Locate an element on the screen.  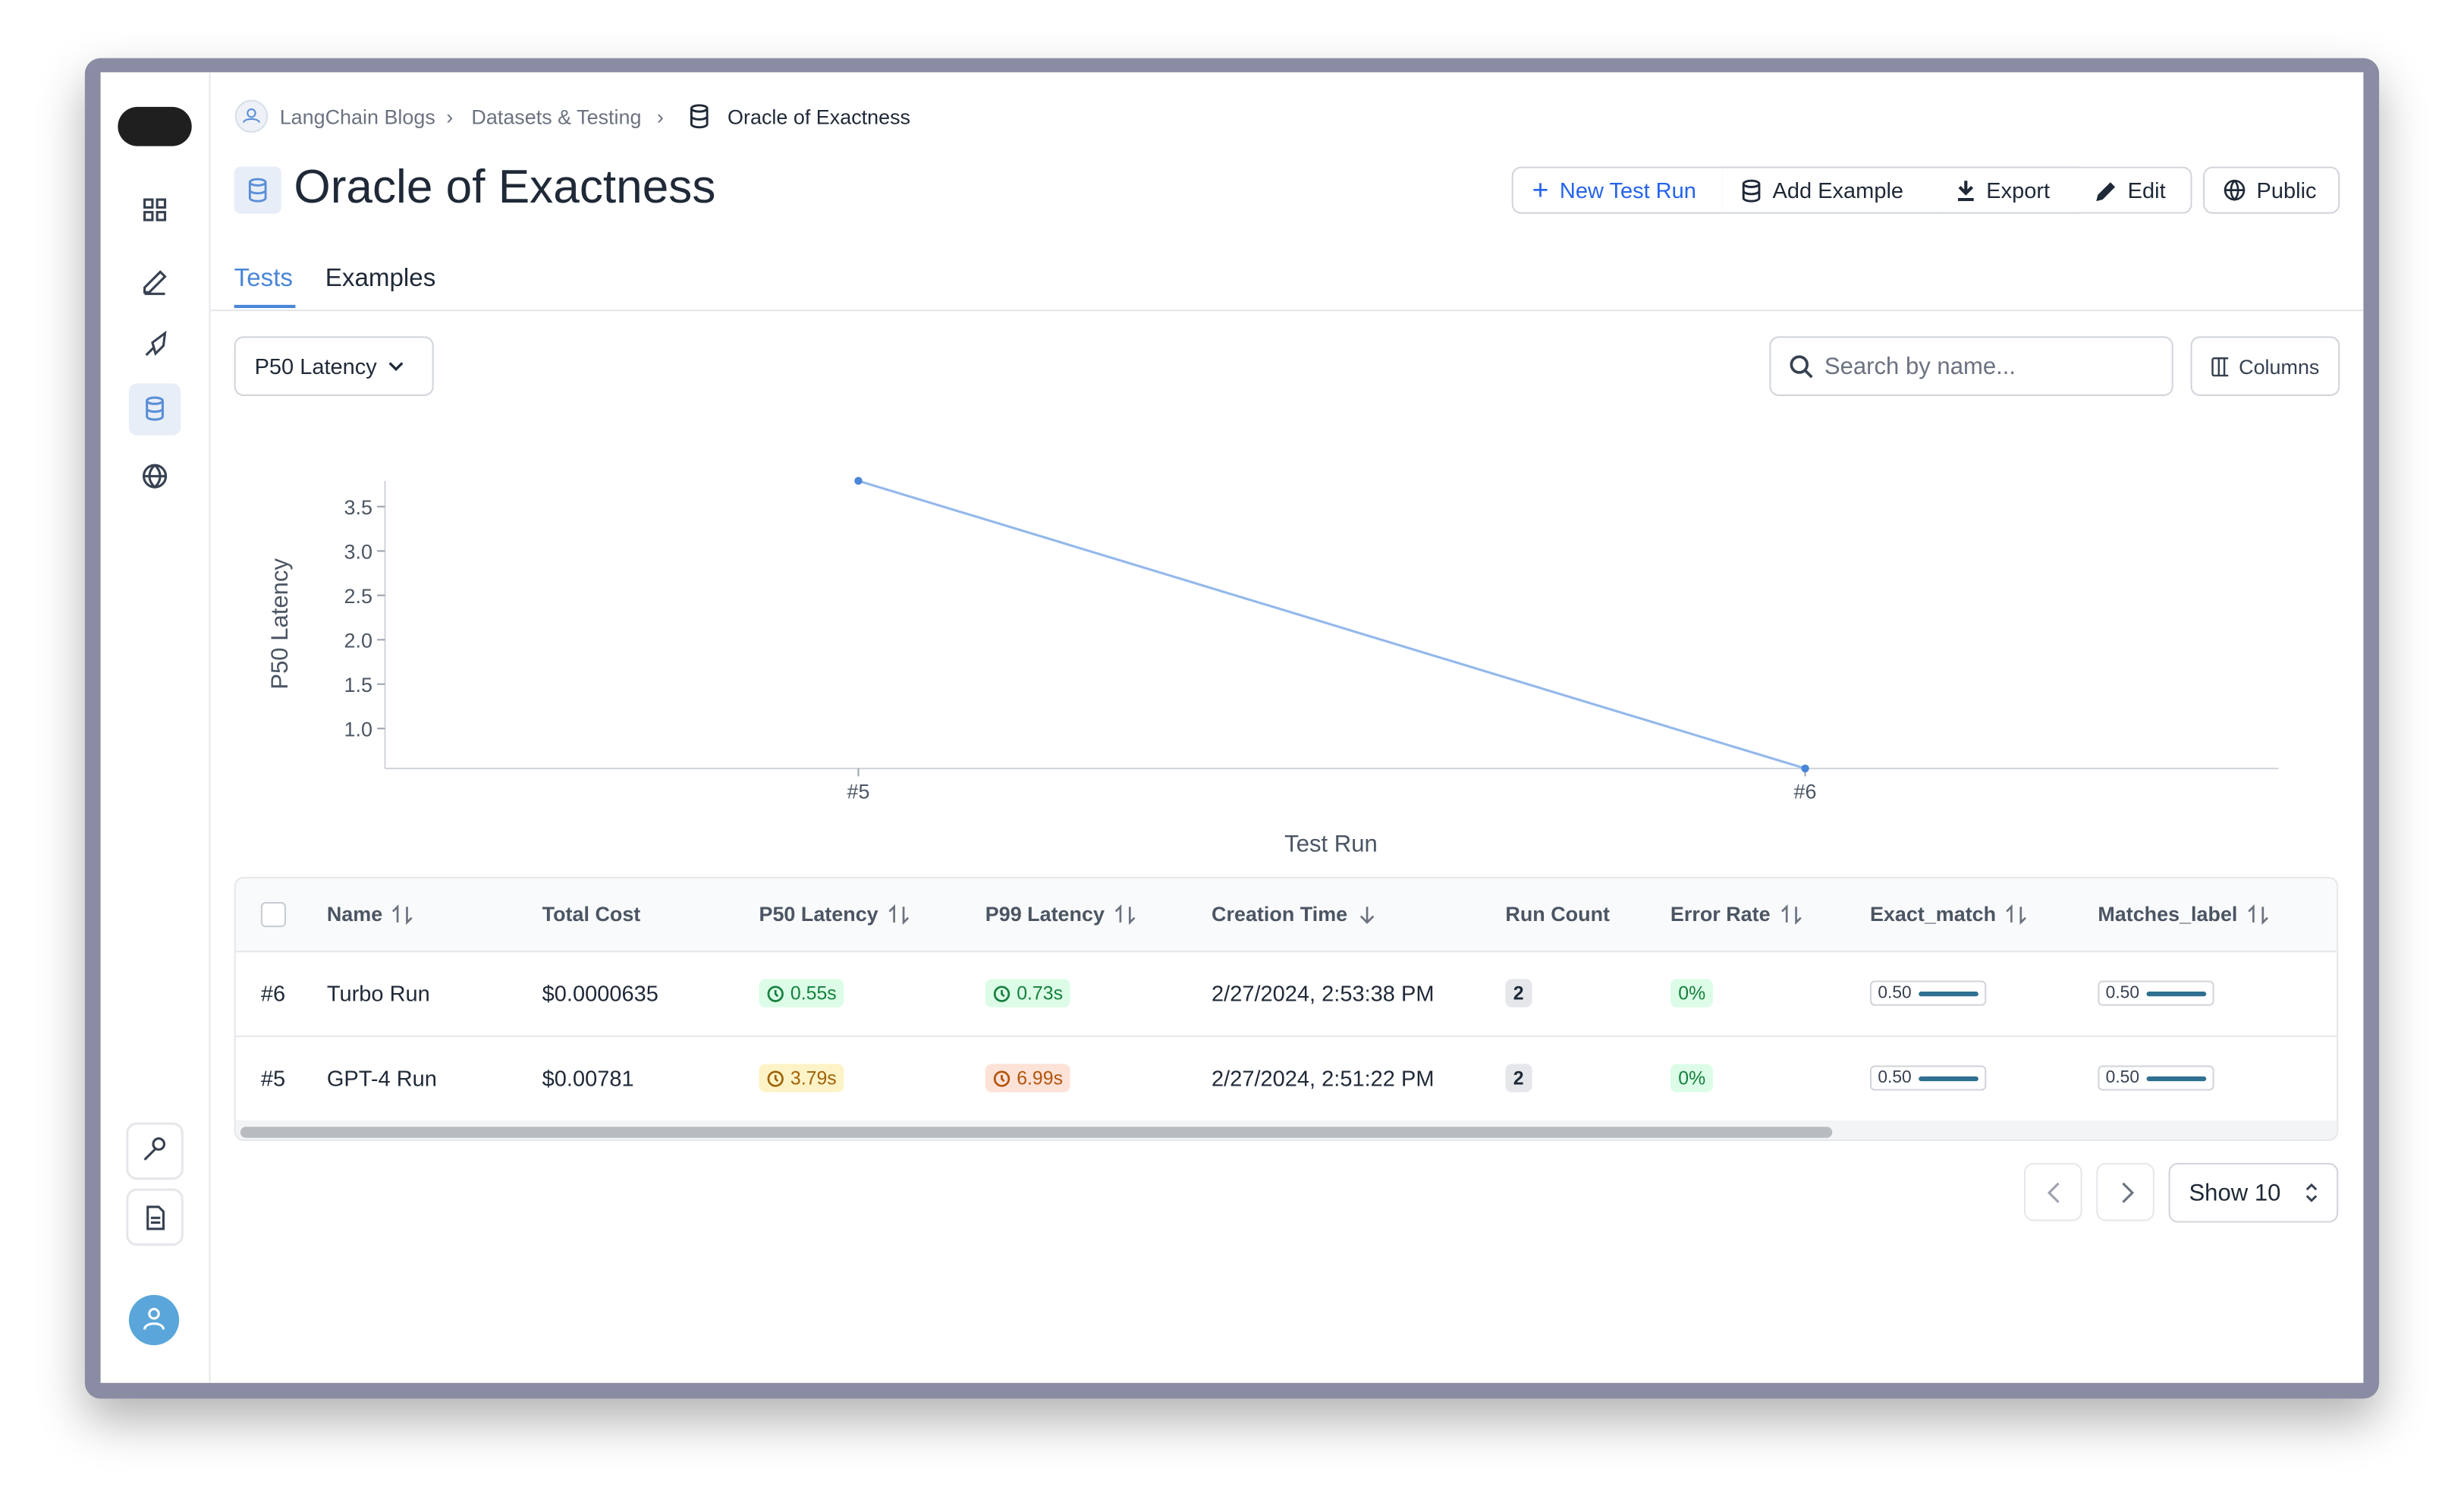
column-header: Creation Time is located at coordinates (1295, 914).